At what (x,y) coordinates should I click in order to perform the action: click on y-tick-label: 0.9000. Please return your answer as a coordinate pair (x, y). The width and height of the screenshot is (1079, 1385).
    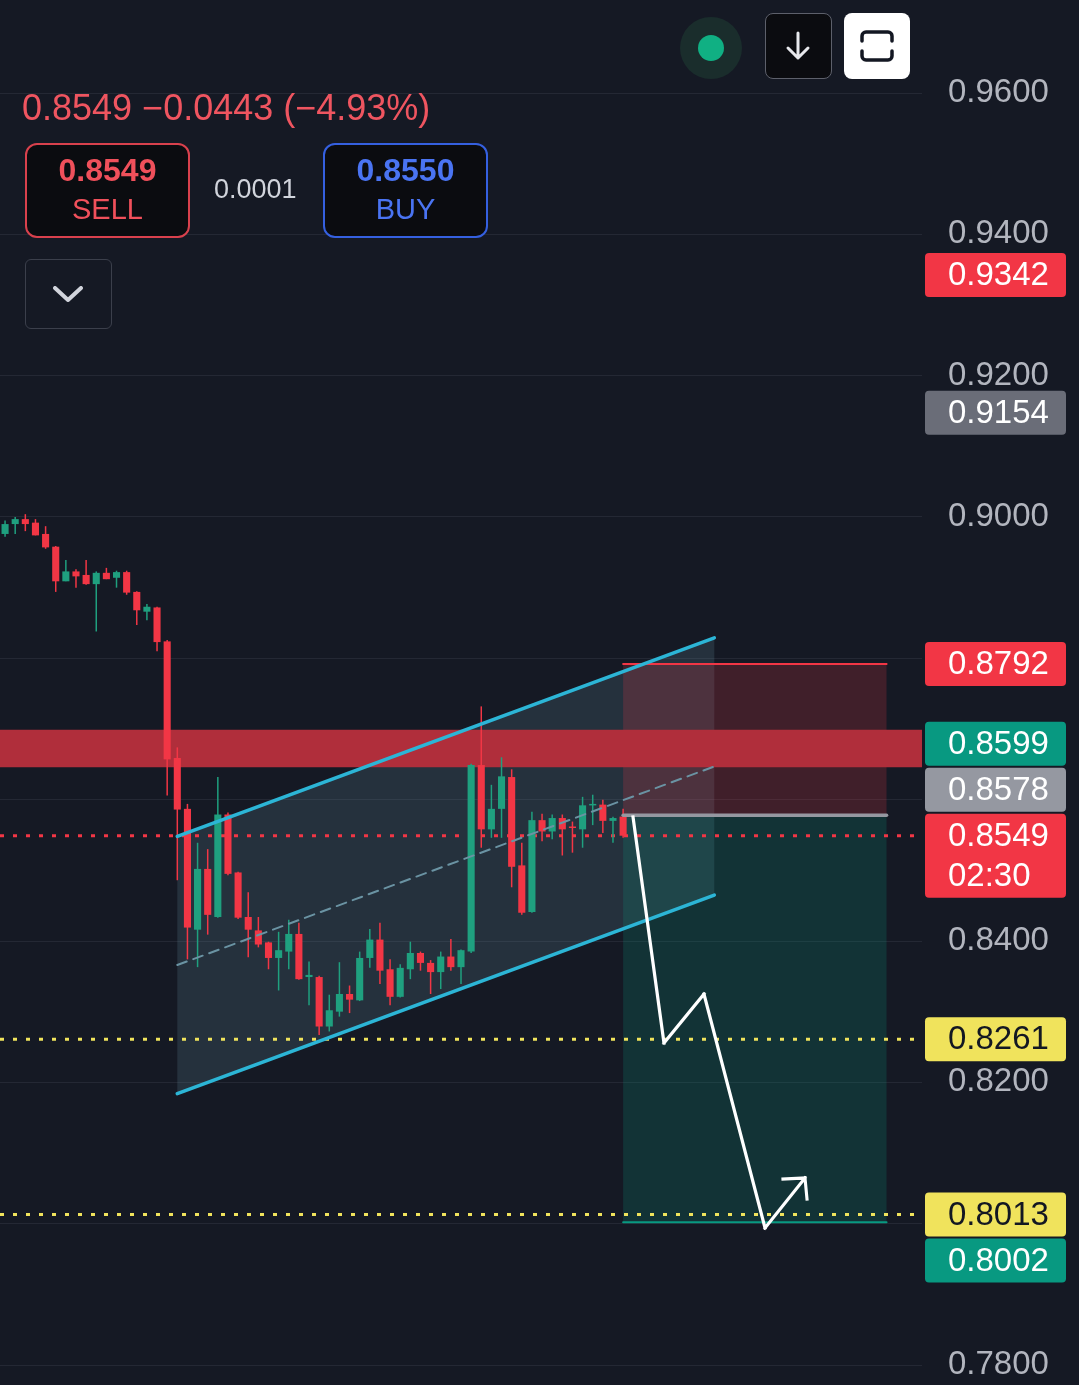
    Looking at the image, I should click on (998, 515).